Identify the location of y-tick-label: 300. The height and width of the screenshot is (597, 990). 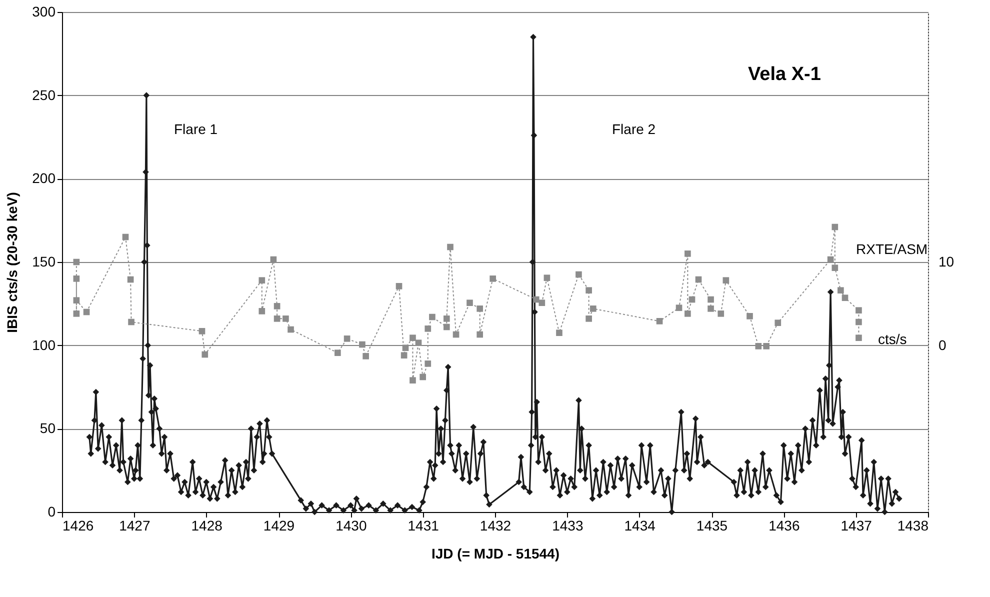
(44, 12).